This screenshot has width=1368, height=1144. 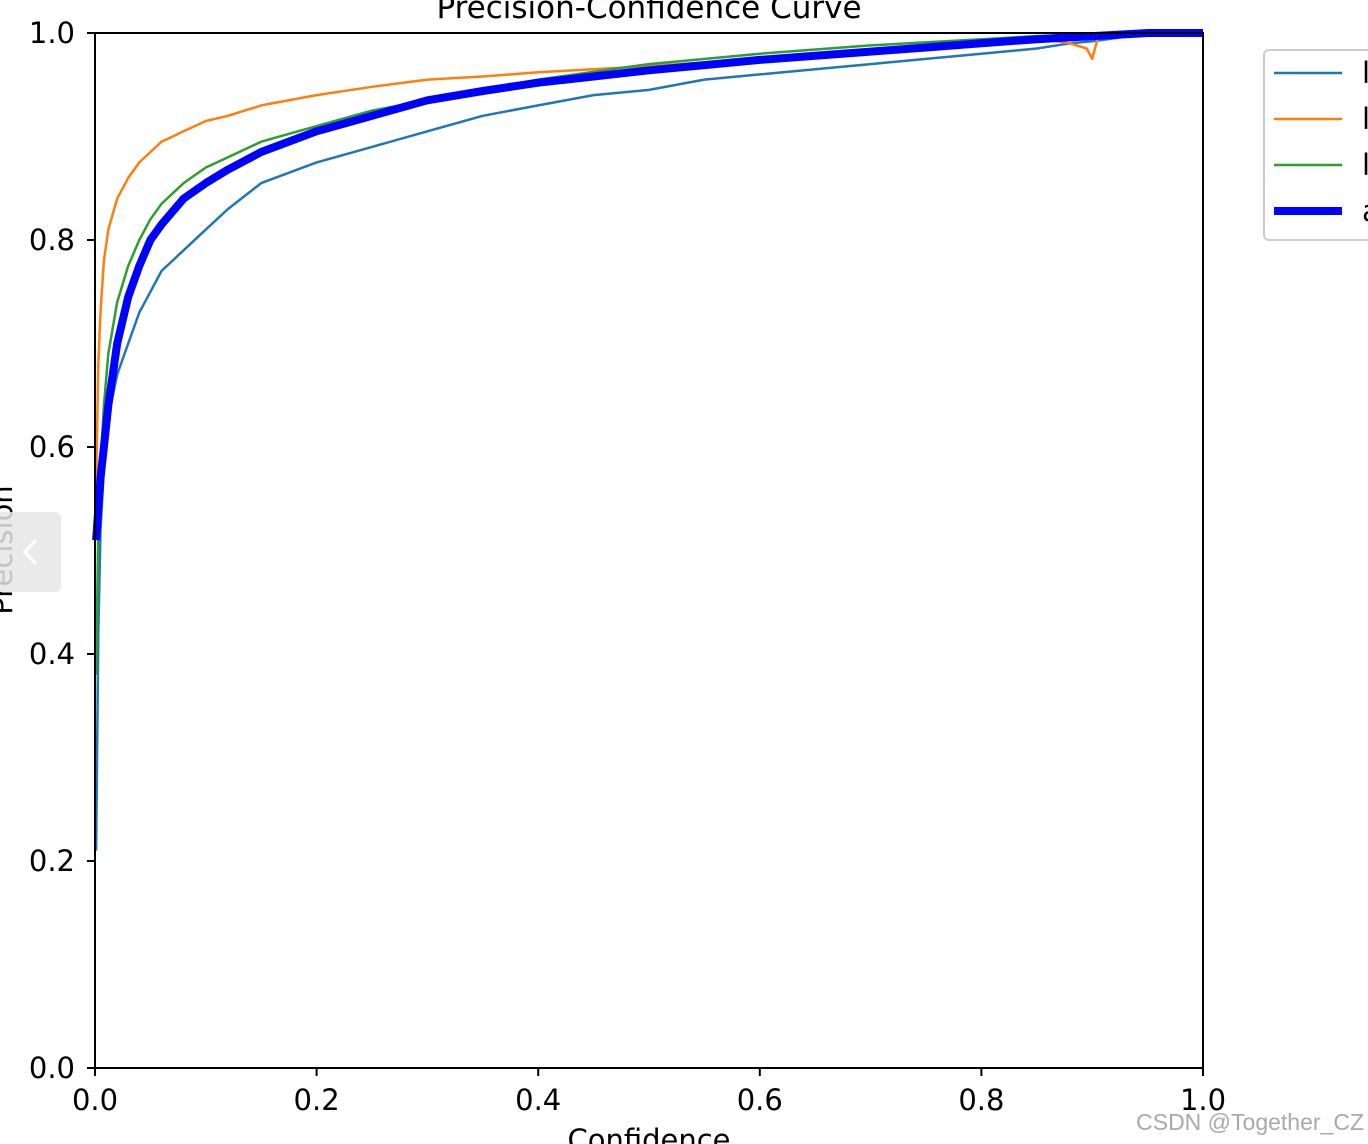 I want to click on legend: llla, so click(x=1315, y=145).